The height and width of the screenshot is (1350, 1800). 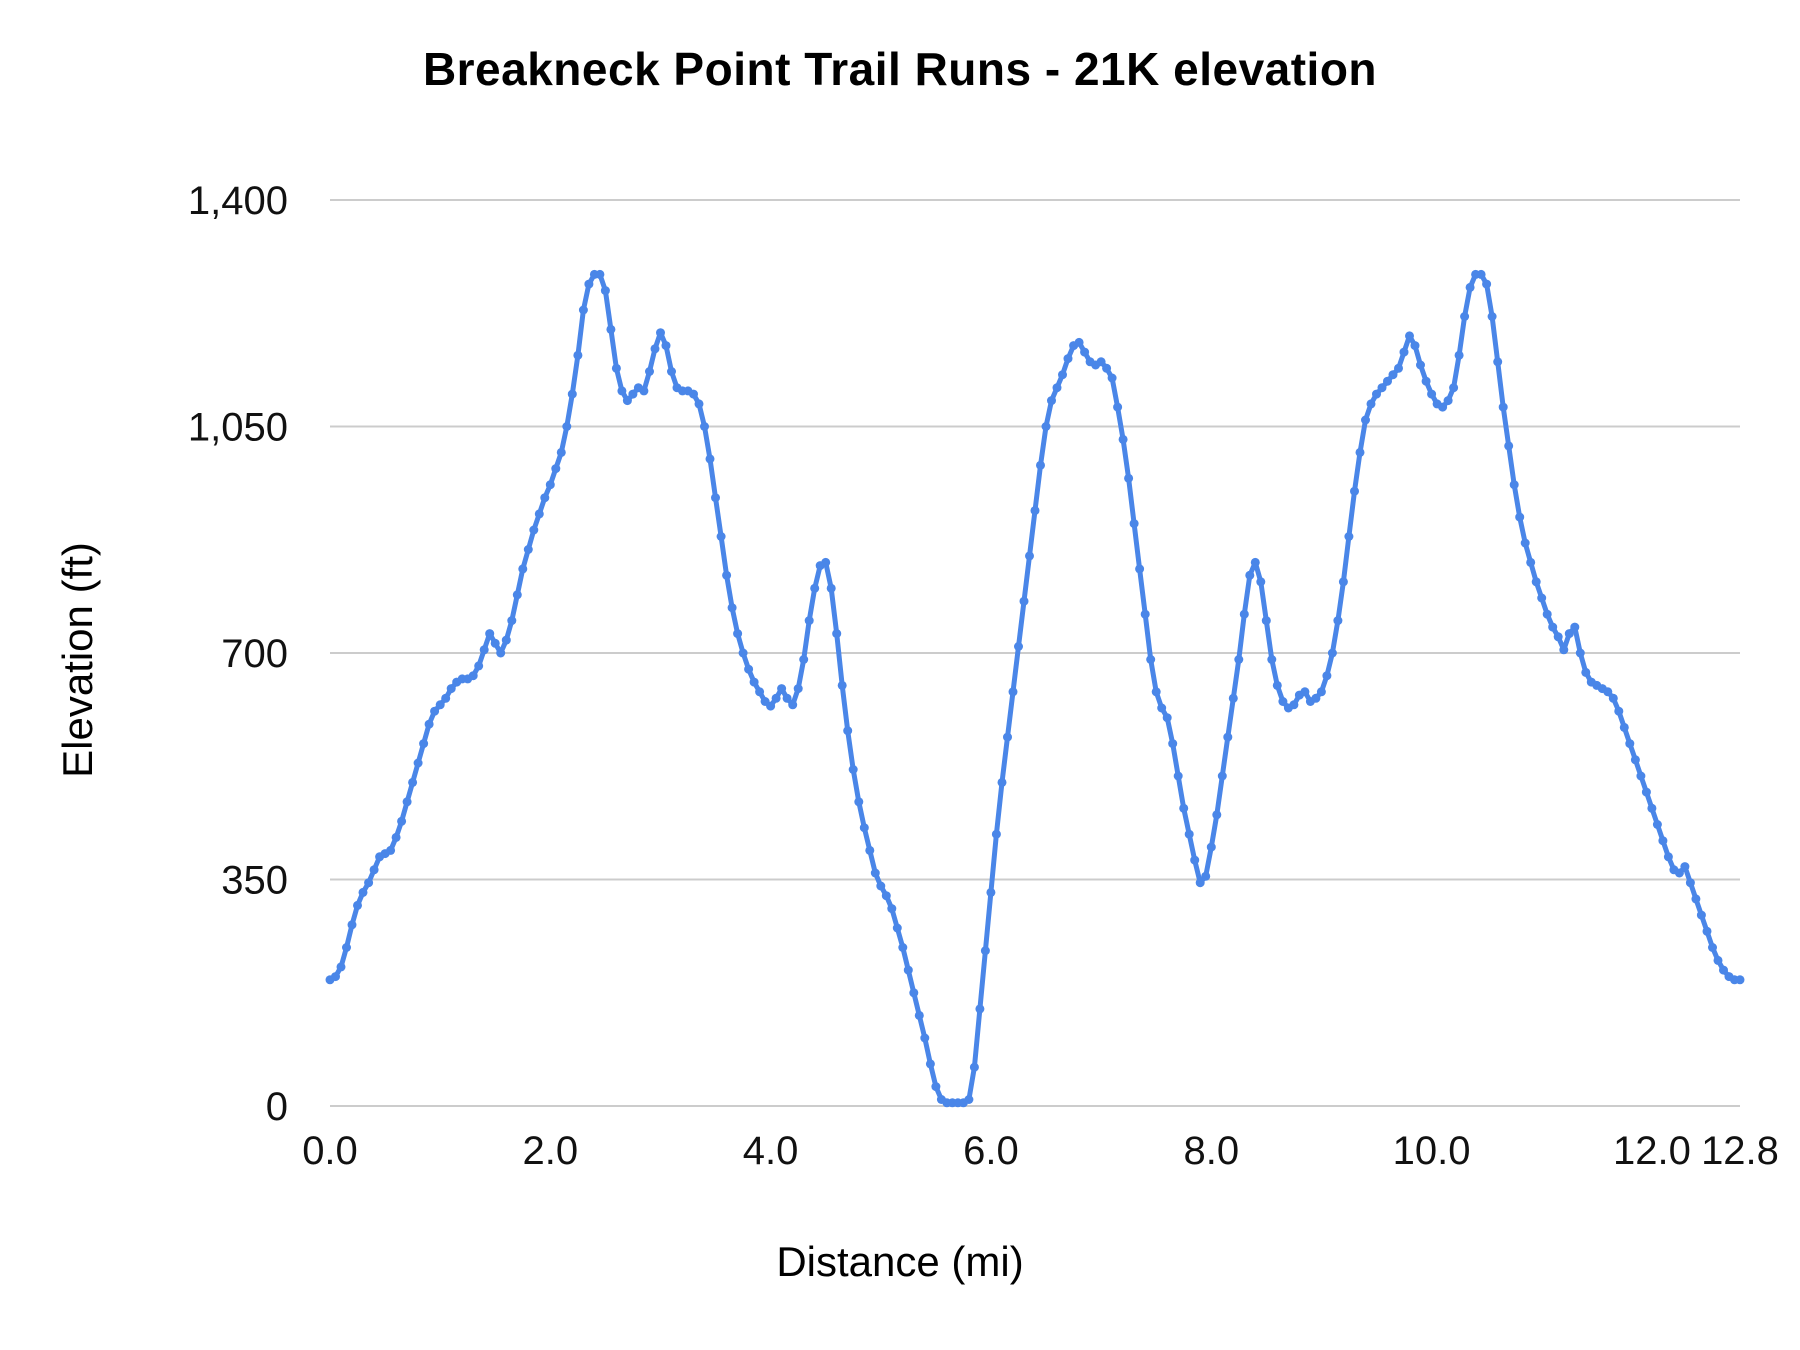 What do you see at coordinates (1432, 1151) in the screenshot?
I see `x-tick-label: 10.0` at bounding box center [1432, 1151].